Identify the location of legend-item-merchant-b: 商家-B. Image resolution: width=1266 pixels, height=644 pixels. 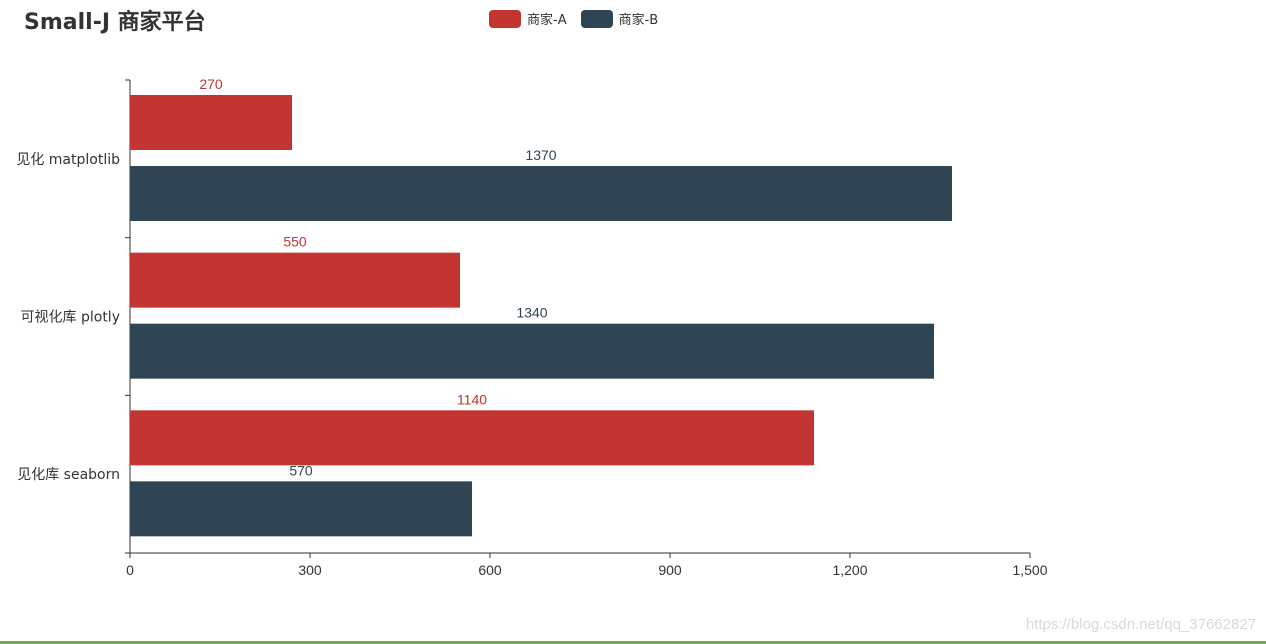
(619, 18).